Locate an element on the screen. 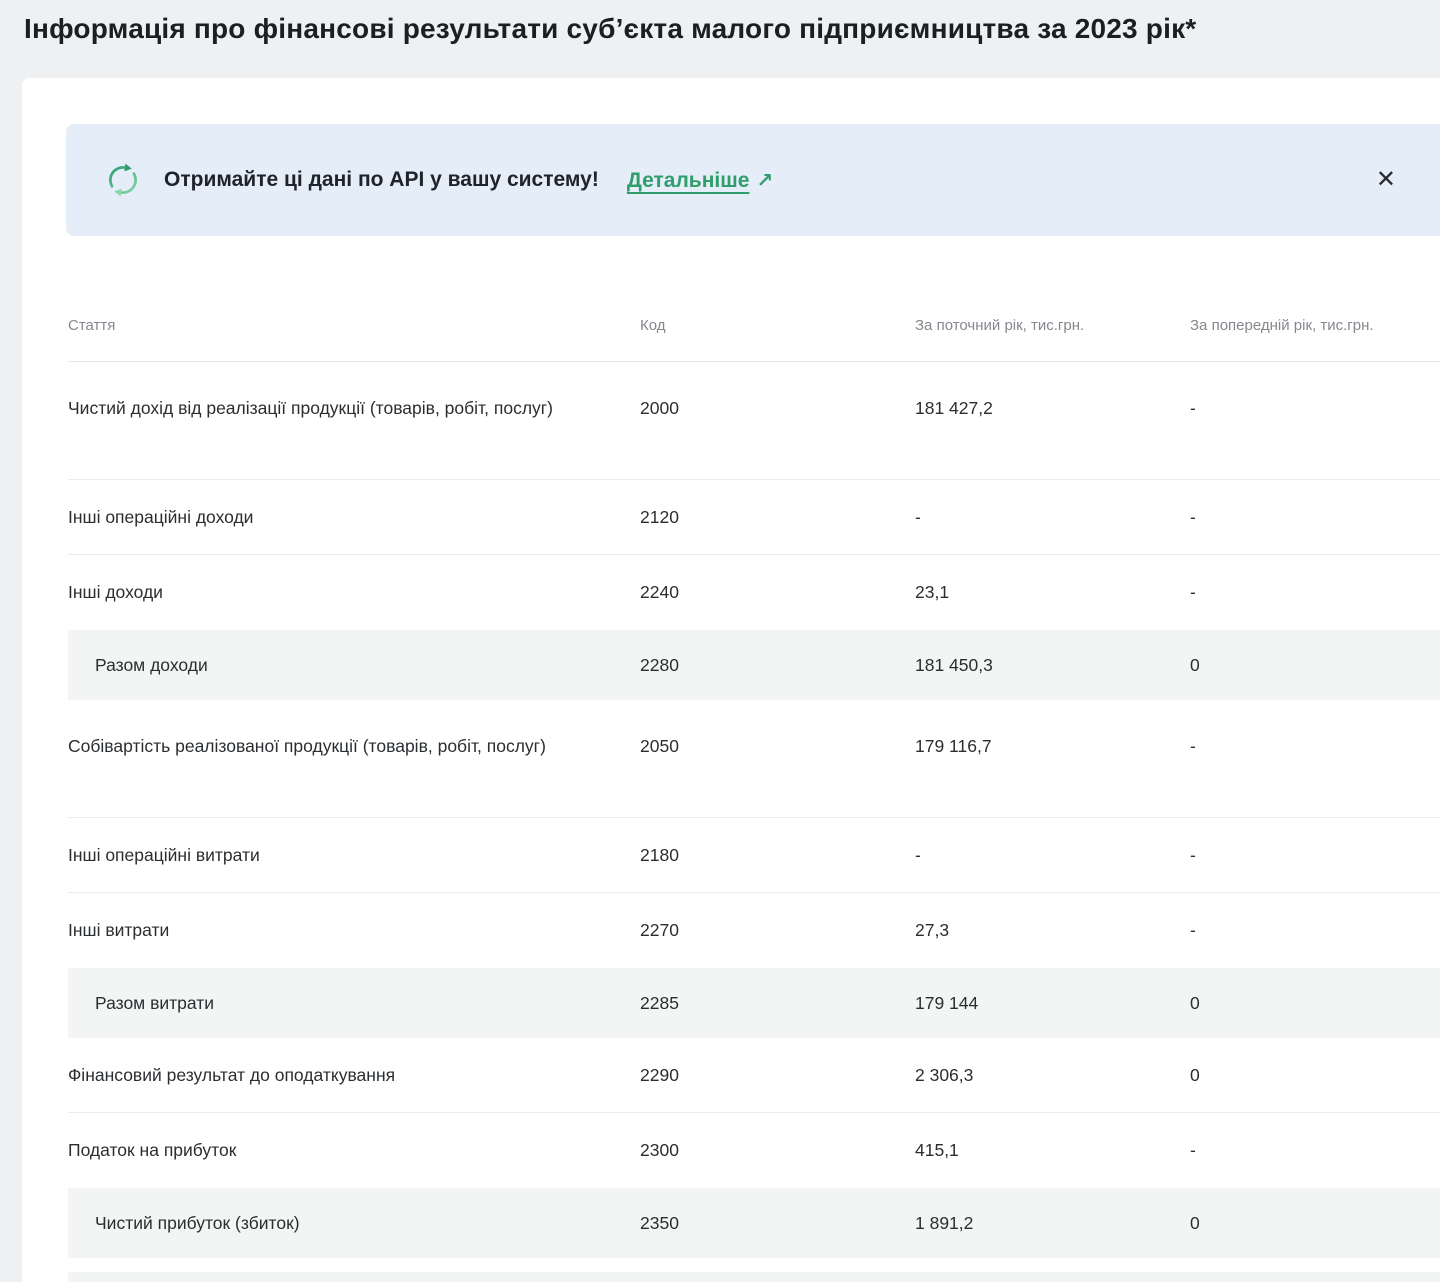 Image resolution: width=1440 pixels, height=1282 pixels. table-row: Інші операційні доходи 2120 - - is located at coordinates (754, 517).